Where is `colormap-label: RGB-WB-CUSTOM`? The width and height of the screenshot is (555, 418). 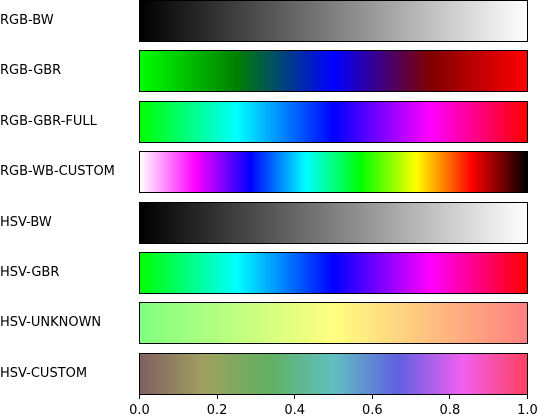
colormap-label: RGB-WB-CUSTOM is located at coordinates (57, 172).